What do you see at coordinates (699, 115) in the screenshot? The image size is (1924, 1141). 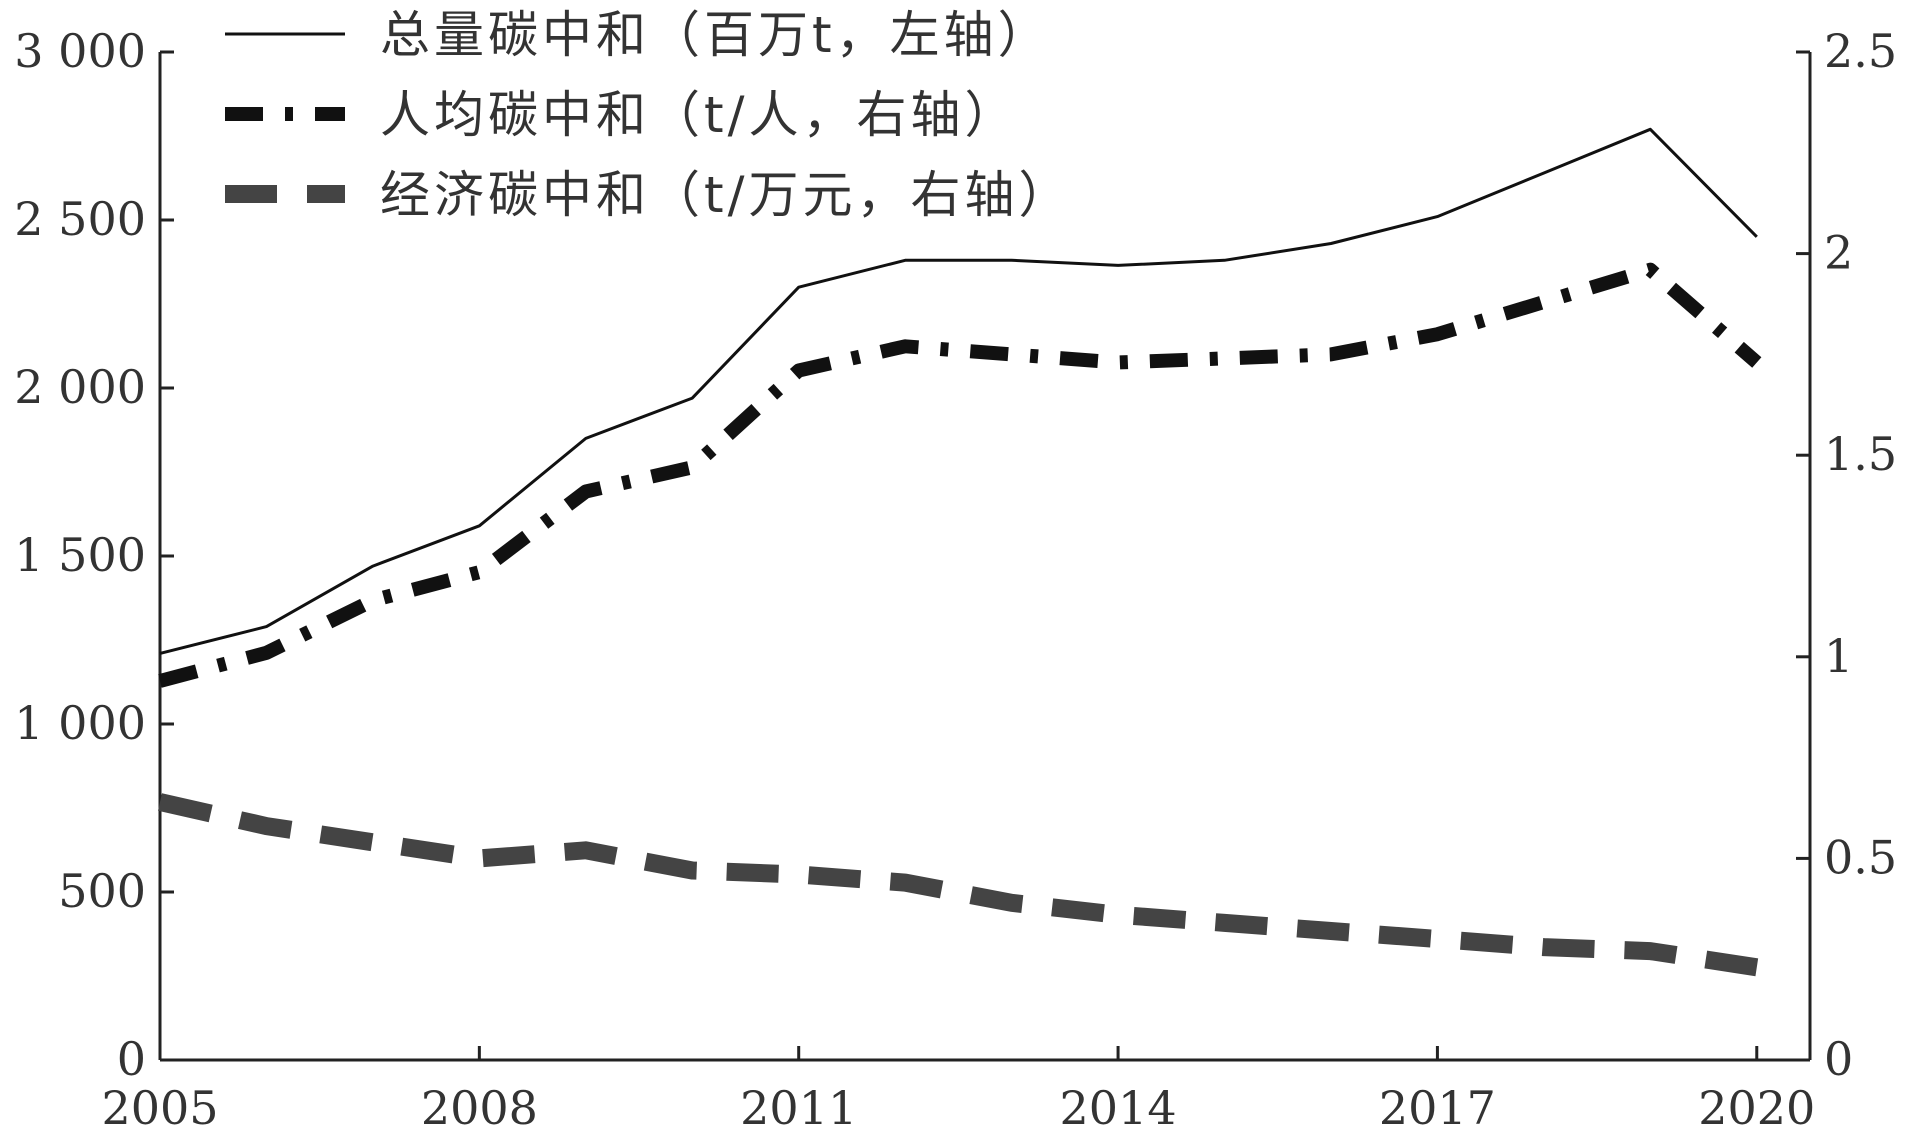 I see `legend-label-2: 人均碳中和（t/人，右轴）` at bounding box center [699, 115].